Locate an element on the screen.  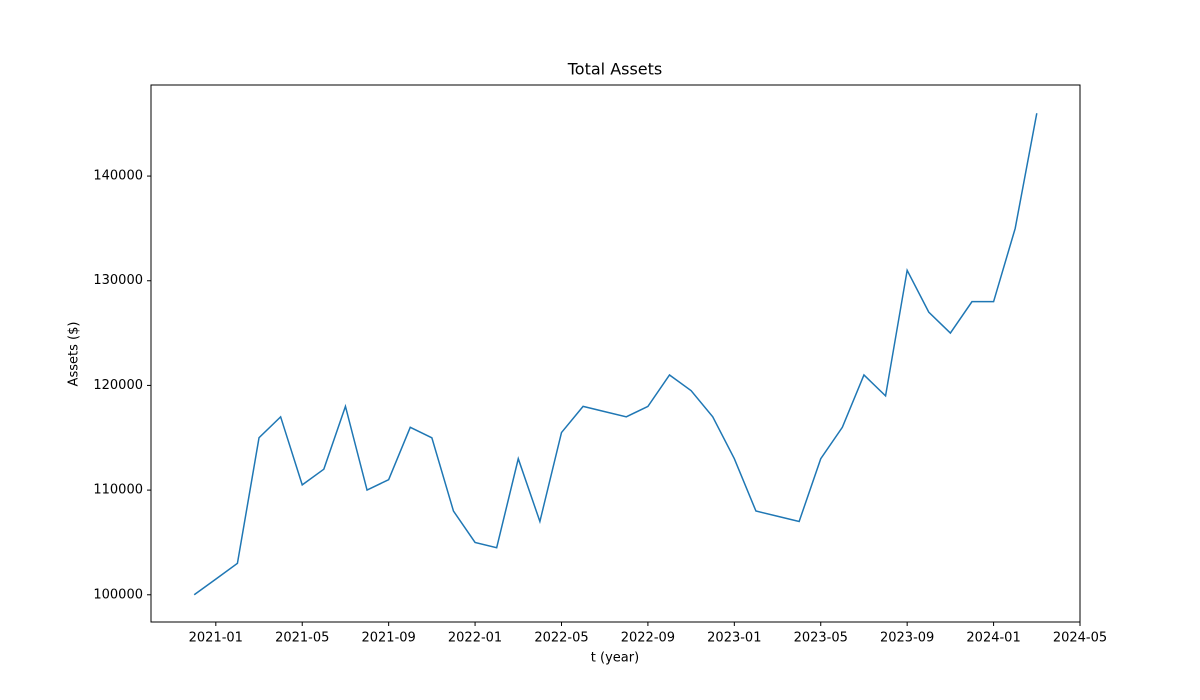
y-tick-label: 140000 is located at coordinates (118, 176).